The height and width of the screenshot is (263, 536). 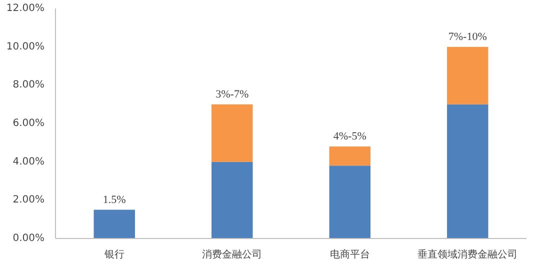 I want to click on total-label: 4%-5%, so click(x=349, y=136).